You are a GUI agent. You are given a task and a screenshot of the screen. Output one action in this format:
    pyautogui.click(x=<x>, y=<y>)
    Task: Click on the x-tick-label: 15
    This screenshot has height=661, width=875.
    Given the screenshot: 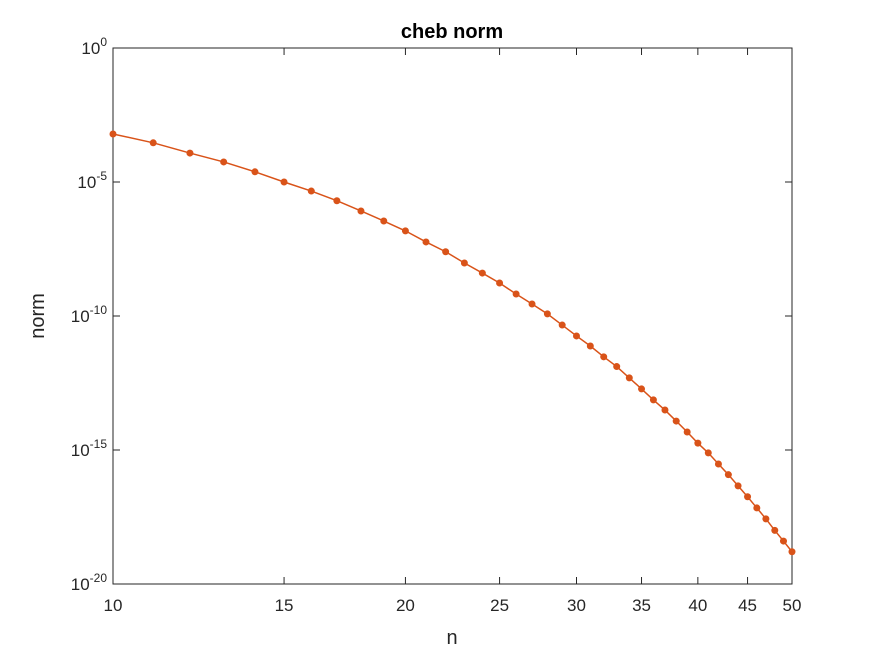 What is the action you would take?
    pyautogui.click(x=284, y=605)
    